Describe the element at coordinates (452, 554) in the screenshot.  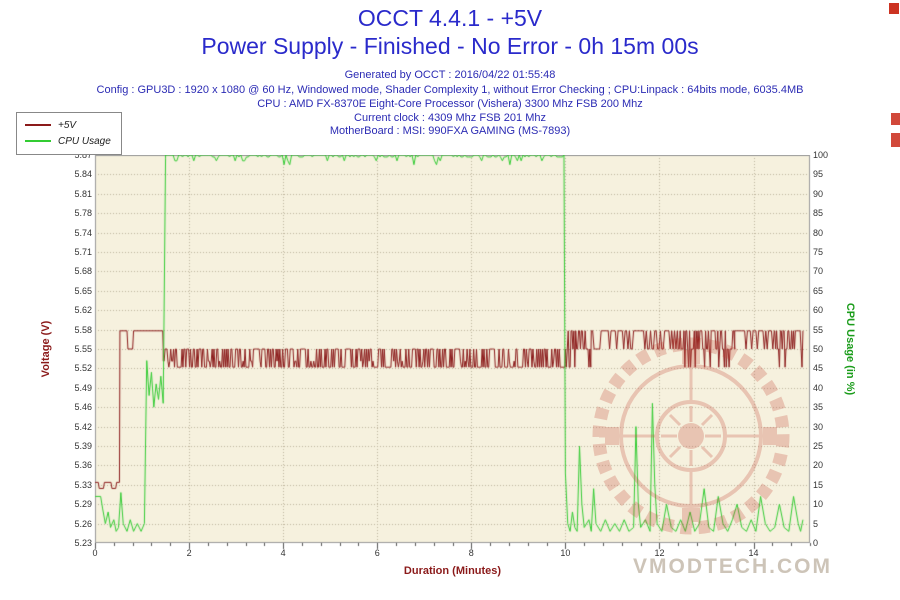
I see `x-axis-tick-labels: 0 2 4 6 8 10 12 14` at that location.